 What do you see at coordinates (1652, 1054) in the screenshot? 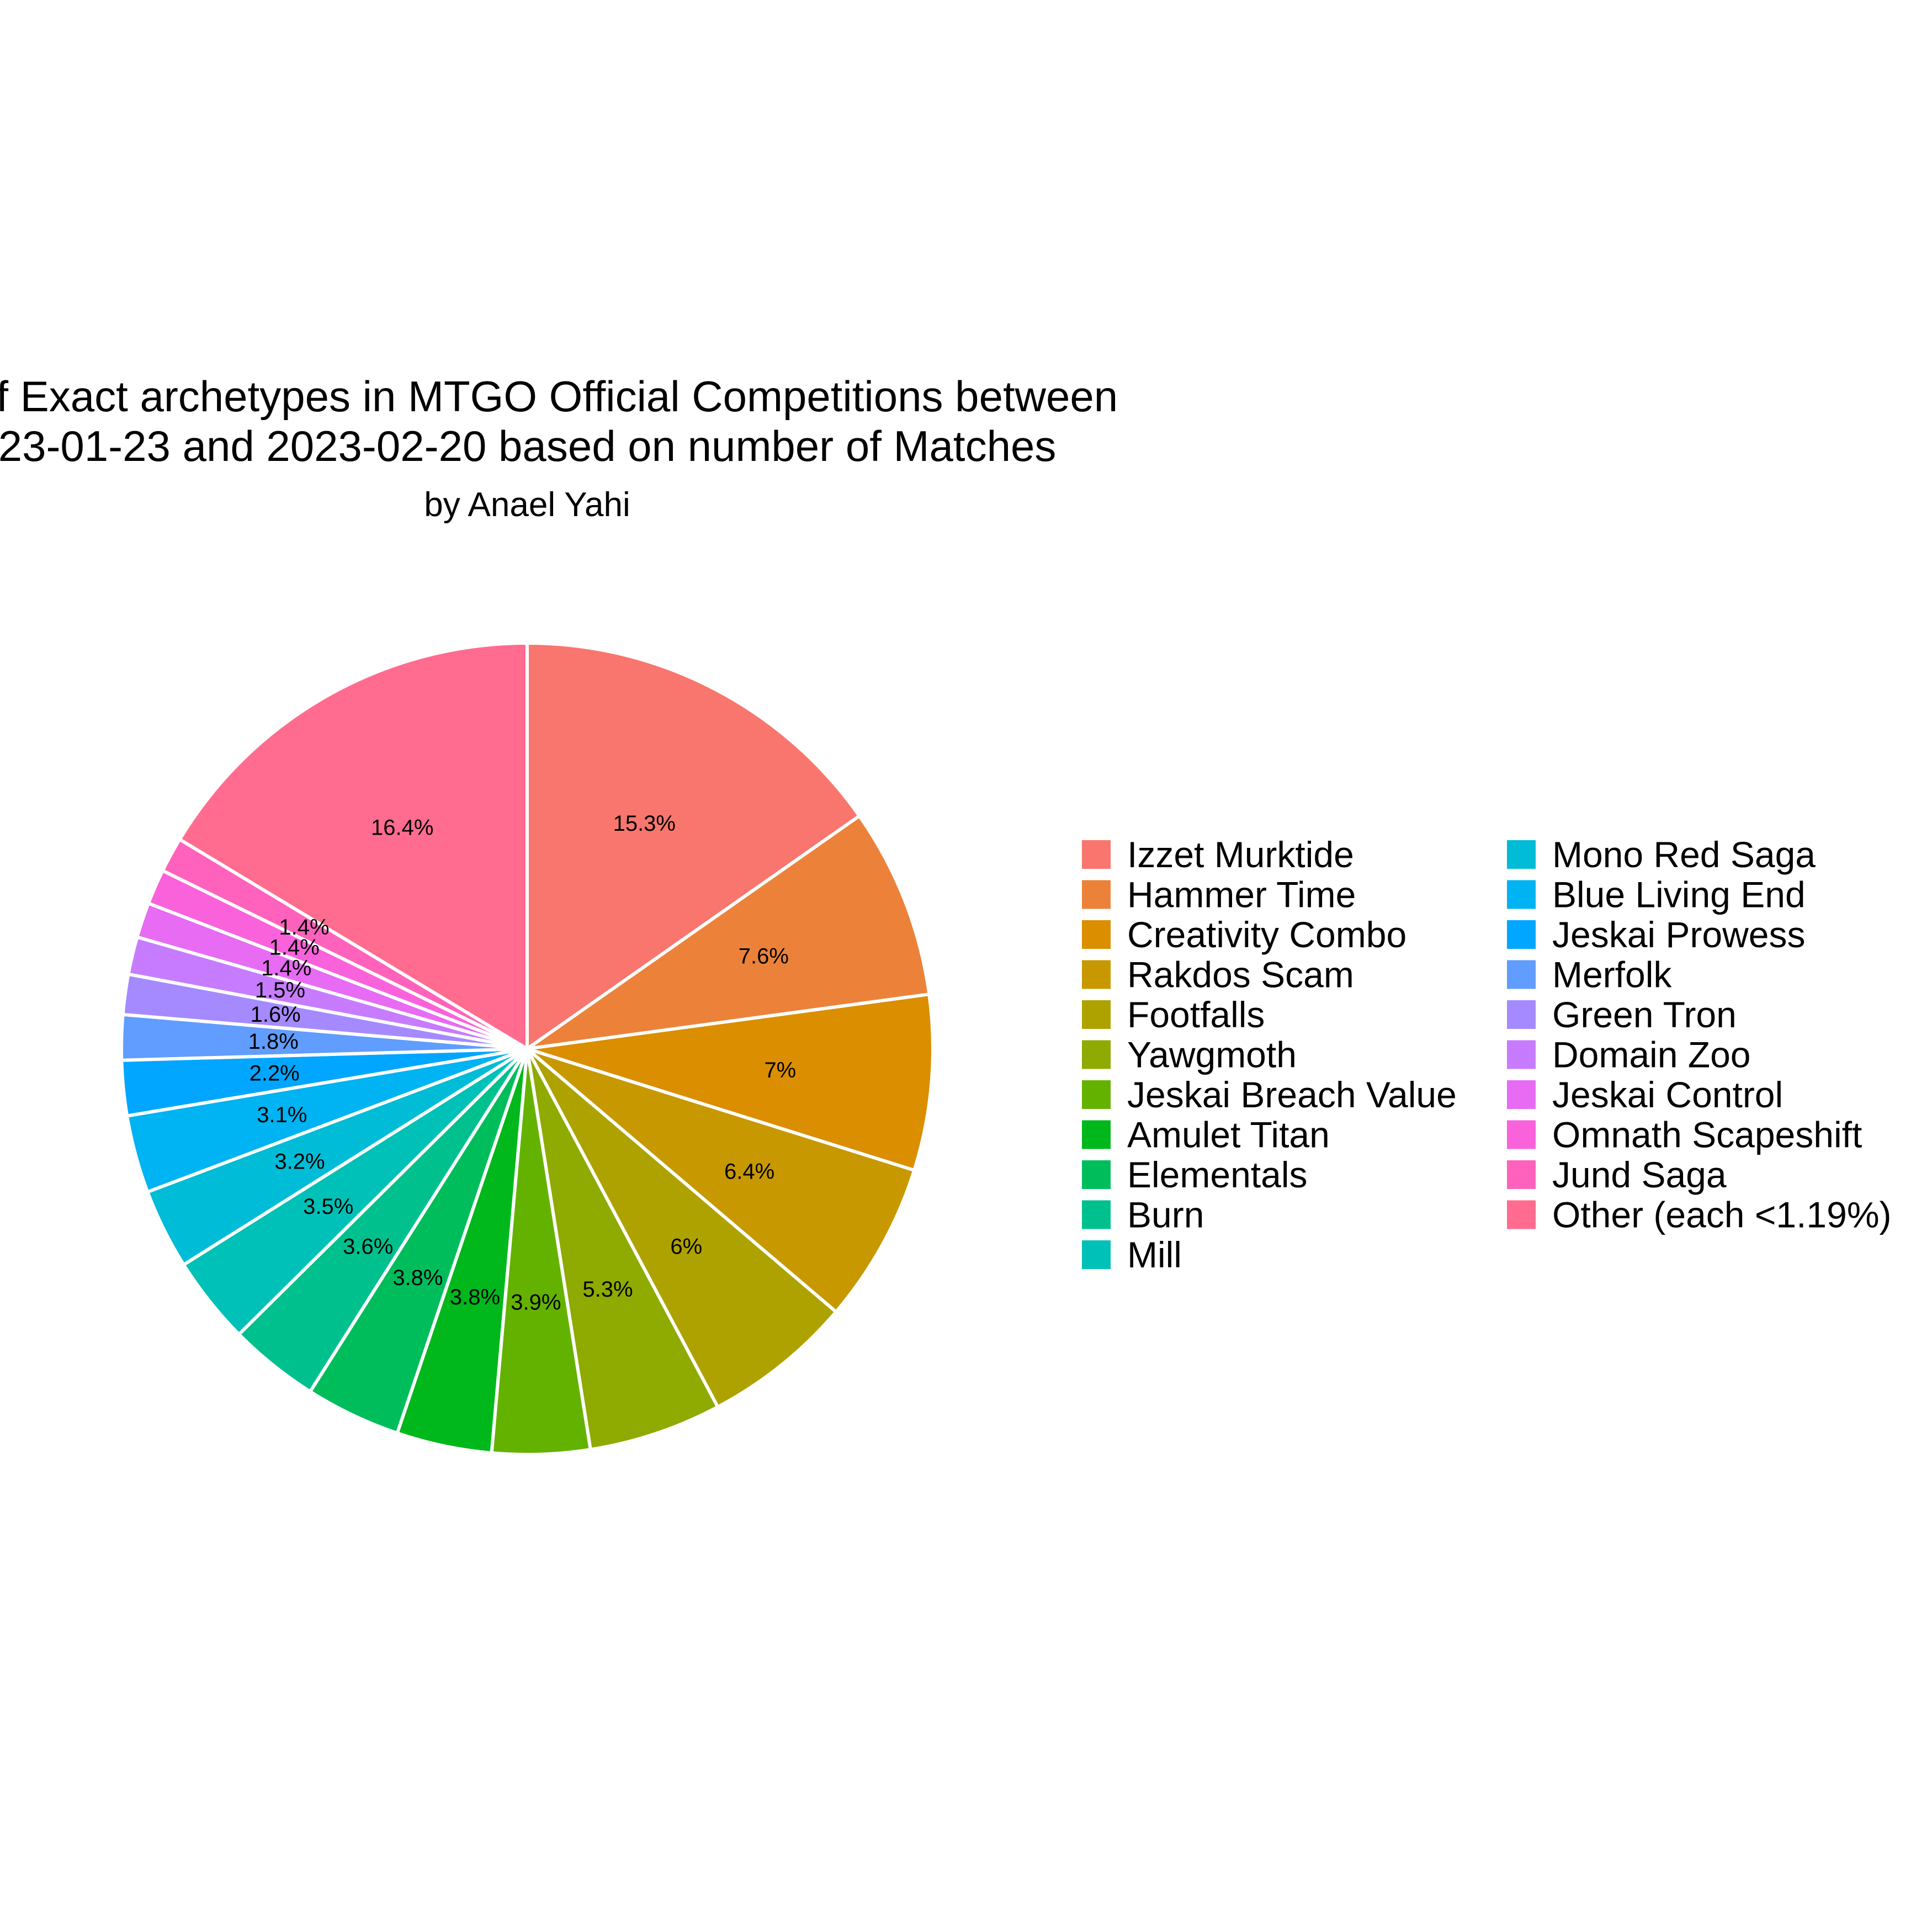
I see `legend-label: Domain Zoo` at bounding box center [1652, 1054].